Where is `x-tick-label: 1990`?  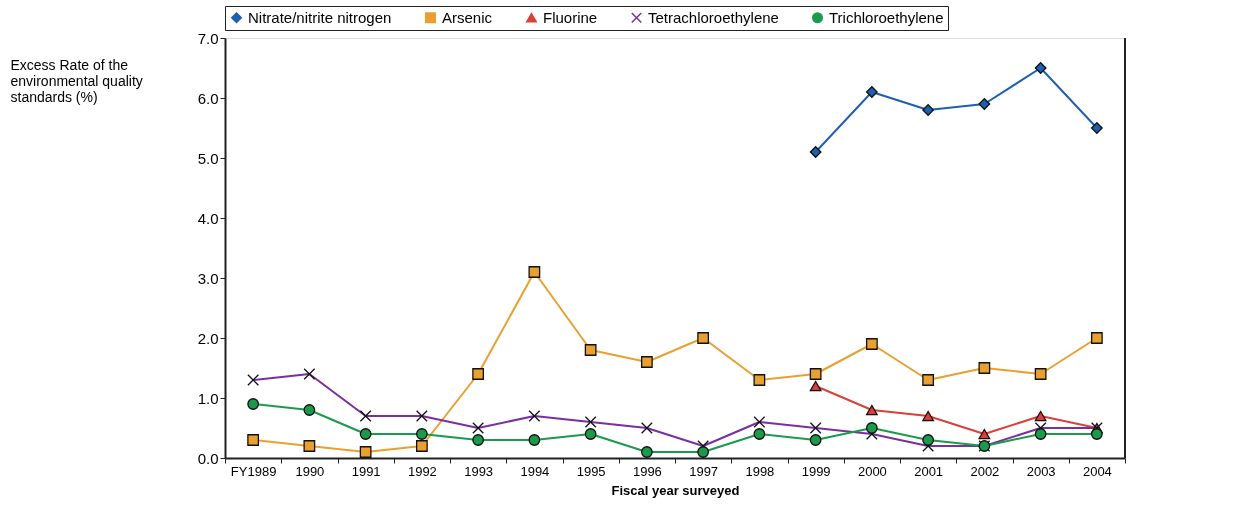 x-tick-label: 1990 is located at coordinates (310, 471).